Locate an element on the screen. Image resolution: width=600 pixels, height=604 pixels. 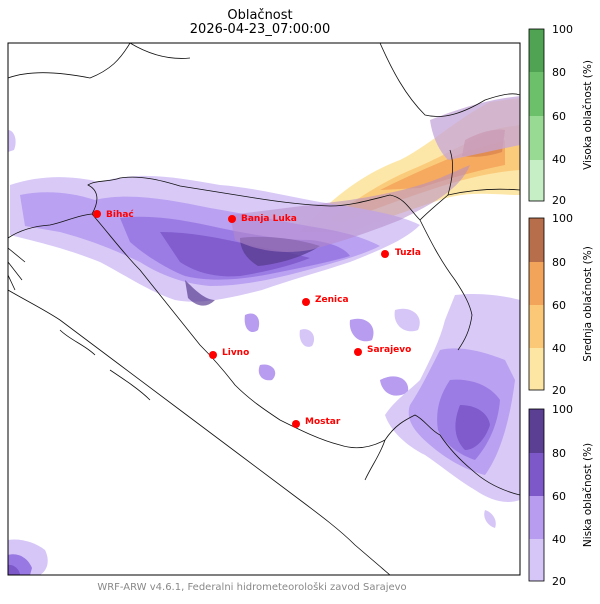
city-mostar: Mostar is located at coordinates (316, 422).